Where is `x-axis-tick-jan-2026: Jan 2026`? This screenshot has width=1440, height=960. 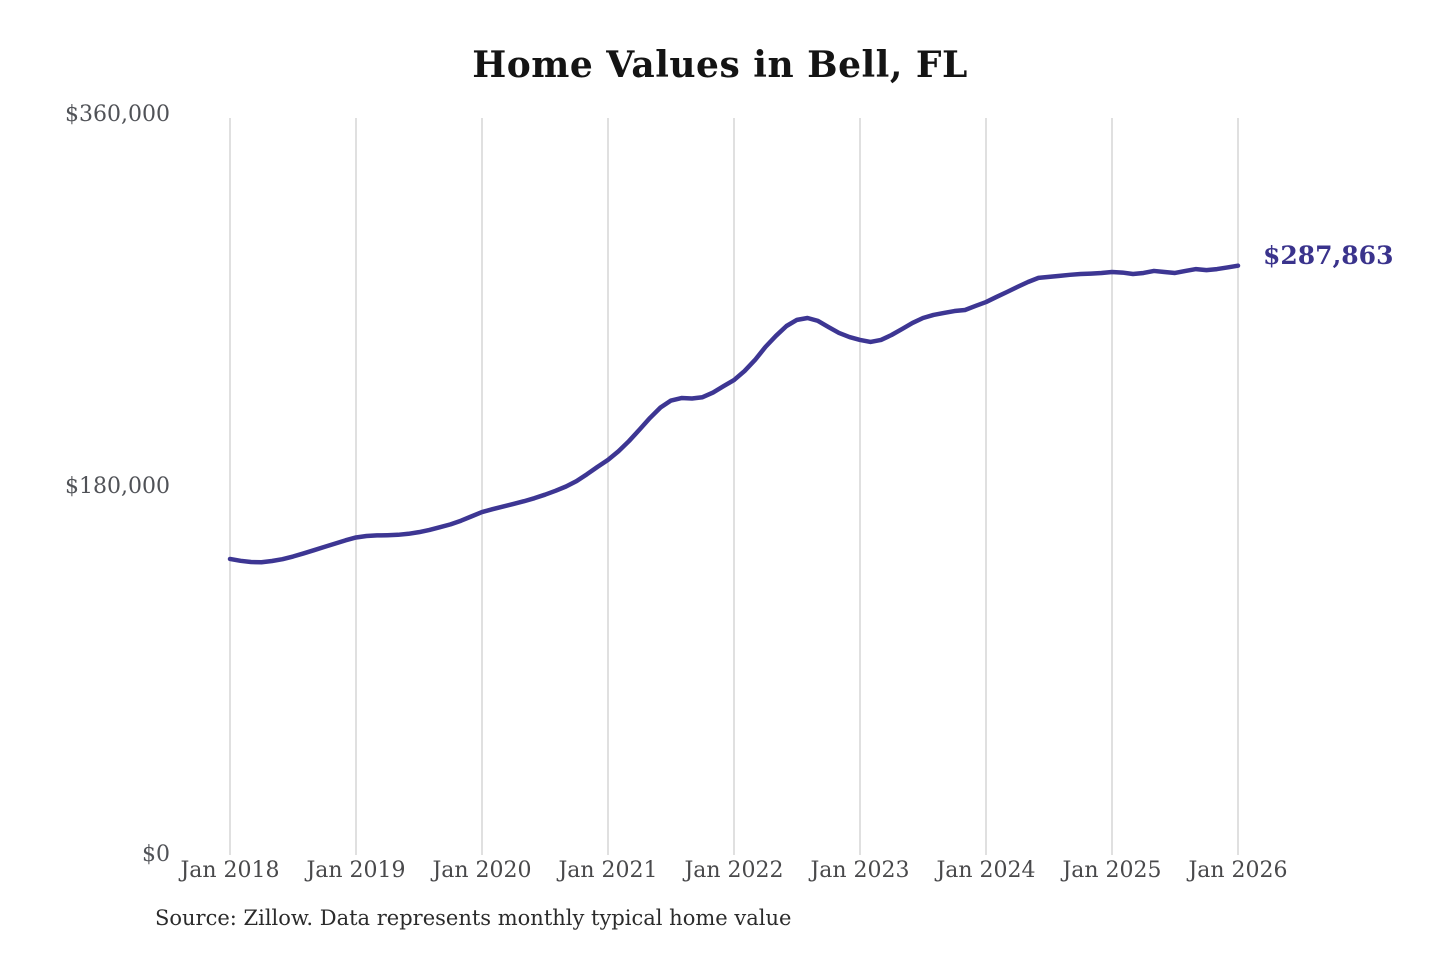 x-axis-tick-jan-2026: Jan 2026 is located at coordinates (1238, 870).